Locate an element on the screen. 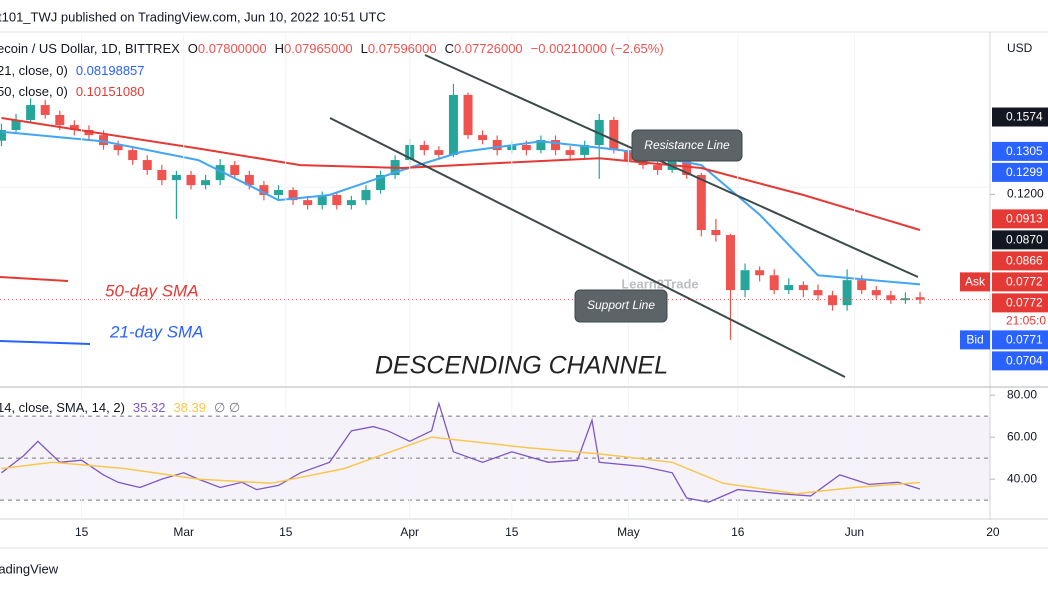  series-value: 0.10151080 is located at coordinates (110, 91).